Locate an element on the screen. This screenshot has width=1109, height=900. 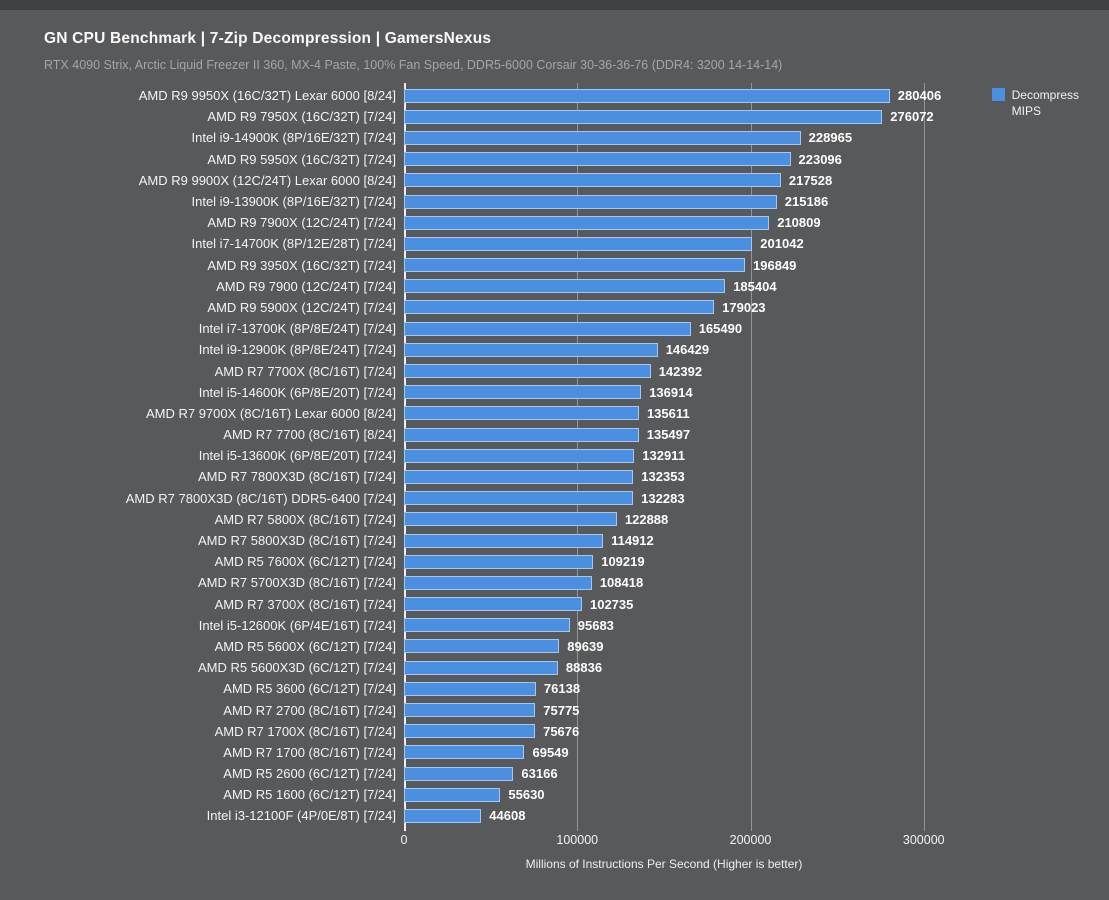
value-label: 114912 is located at coordinates (632, 541).